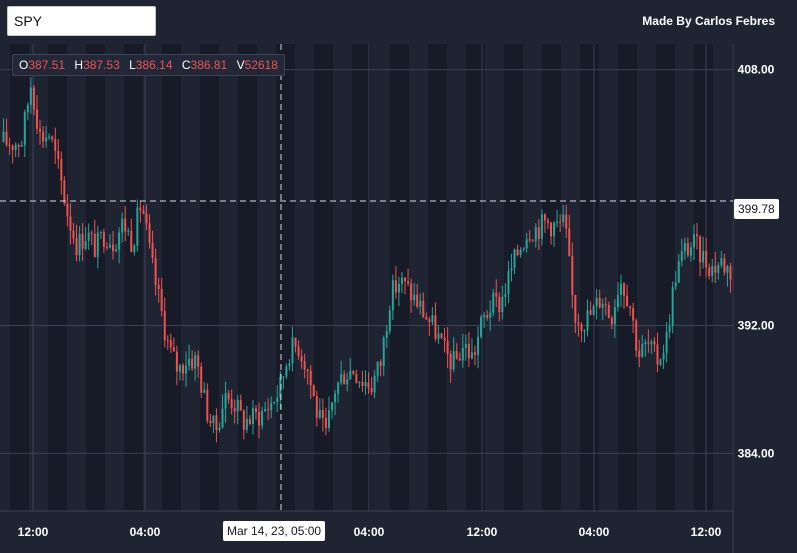 The width and height of the screenshot is (797, 553). What do you see at coordinates (81, 21) in the screenshot?
I see `symbol-search-input` at bounding box center [81, 21].